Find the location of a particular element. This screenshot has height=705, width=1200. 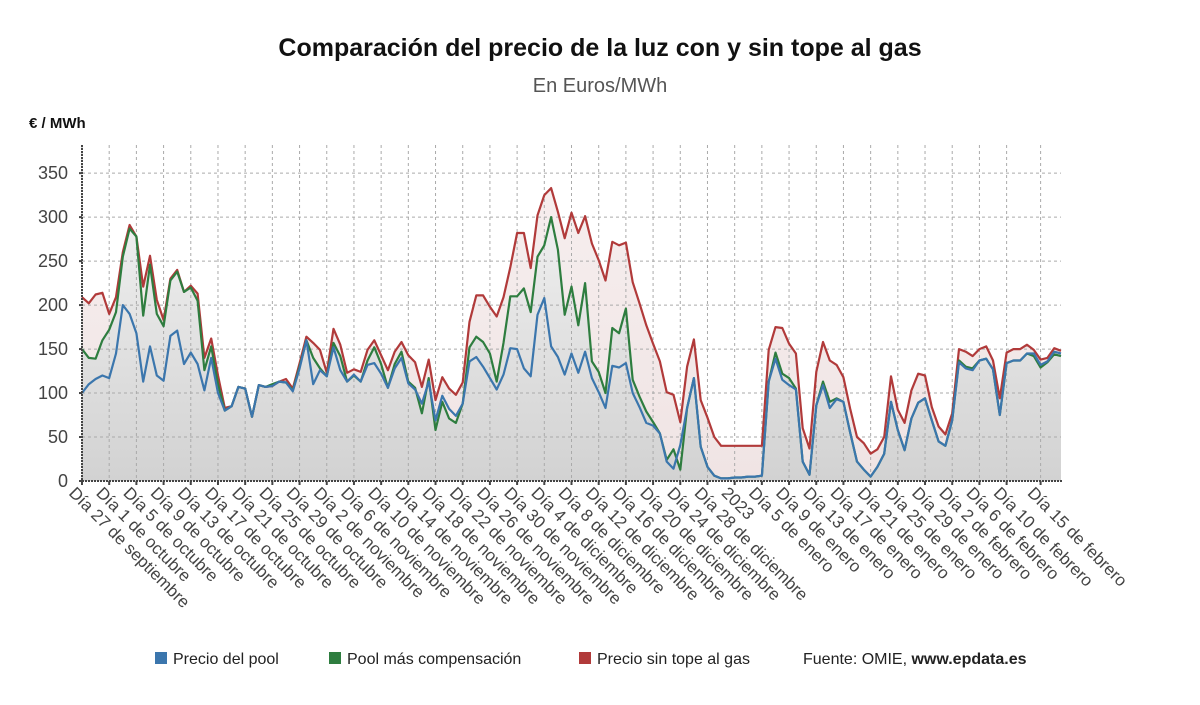

y-tick-label: 150 is located at coordinates (53, 349).